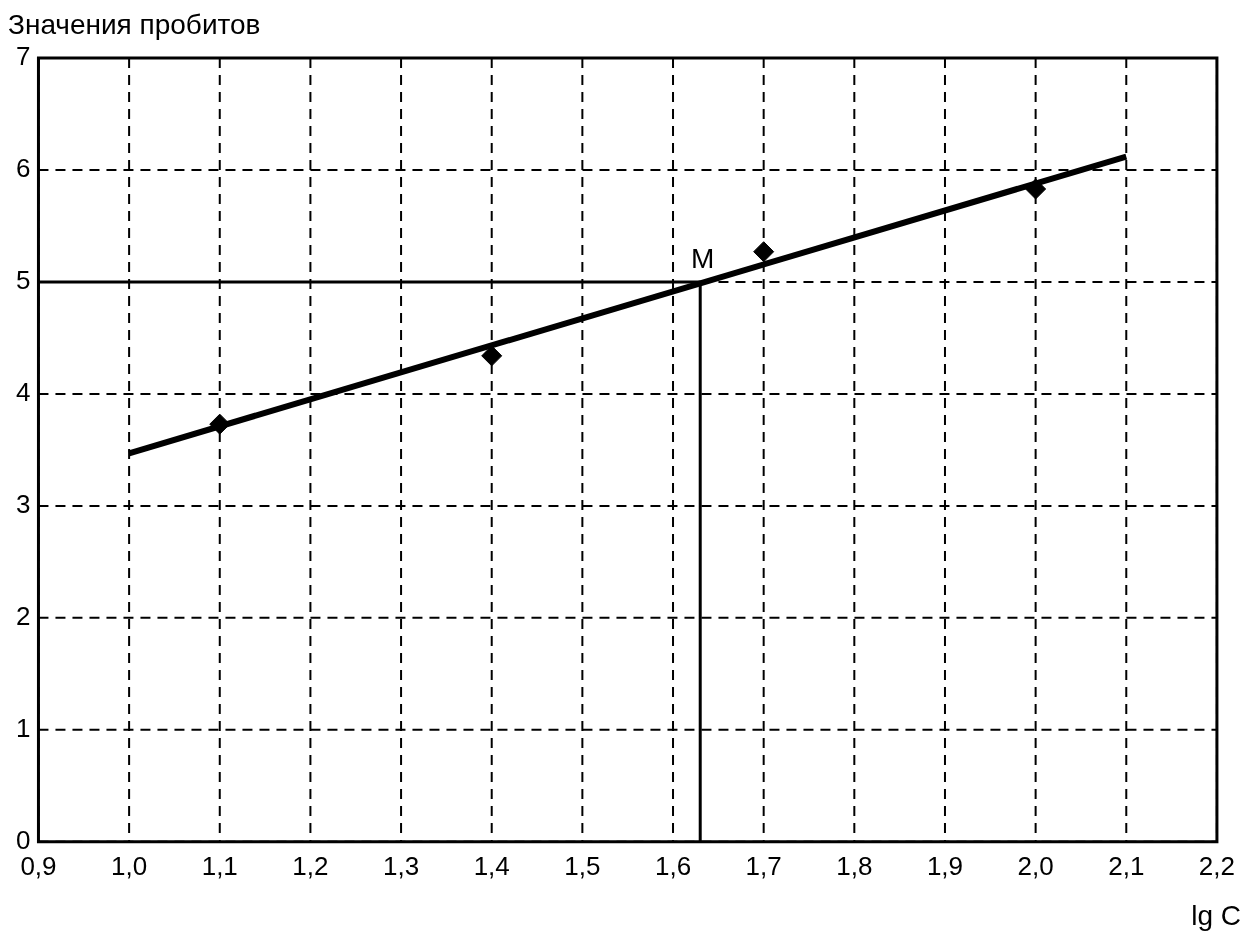 Image resolution: width=1253 pixels, height=941 pixels. I want to click on x-tick-label: 1,0, so click(129, 865).